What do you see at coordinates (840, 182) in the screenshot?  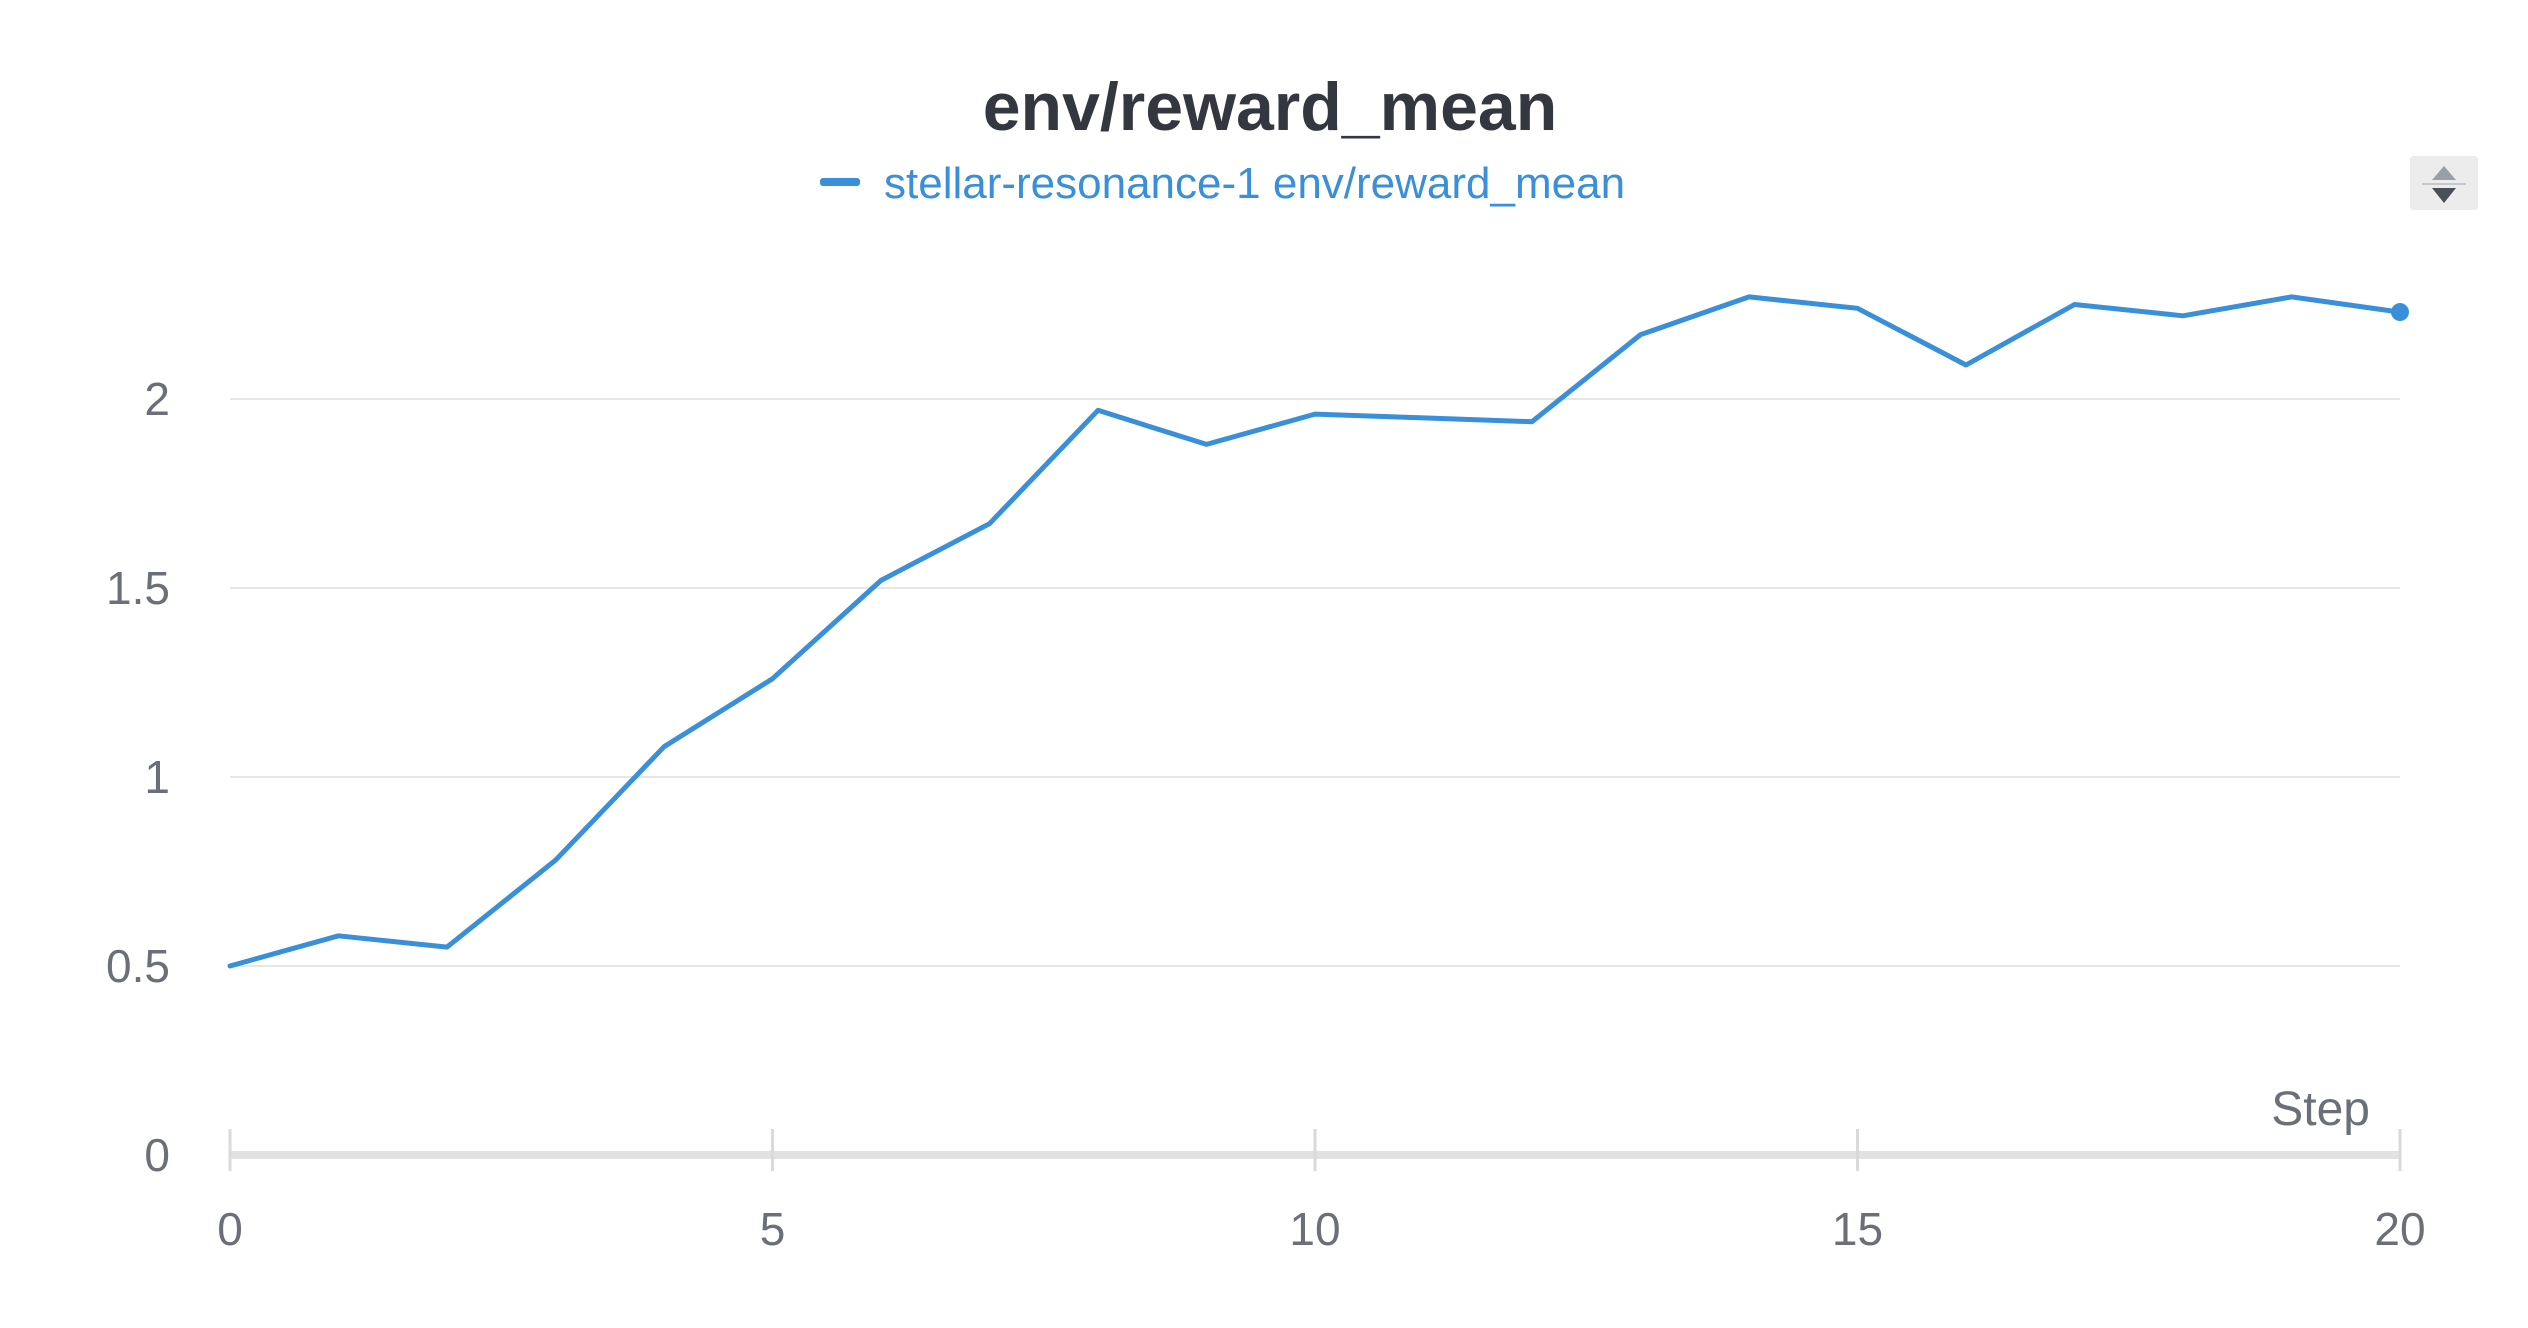 I see `legend-swatch` at bounding box center [840, 182].